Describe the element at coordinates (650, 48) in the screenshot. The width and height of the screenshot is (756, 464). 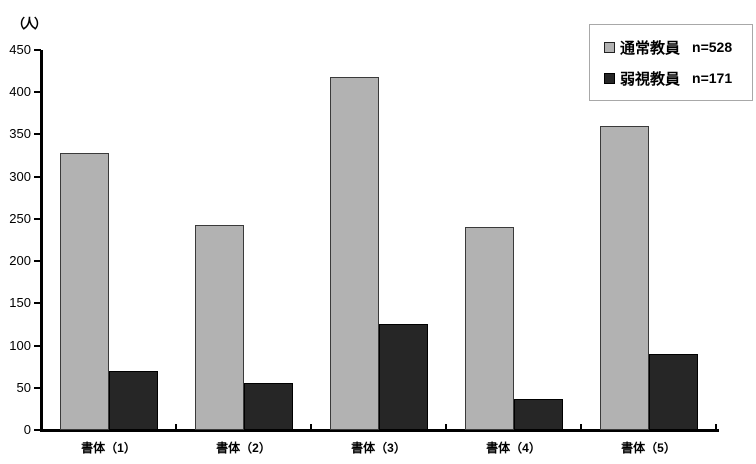
I see `legend-label: 通常教員` at that location.